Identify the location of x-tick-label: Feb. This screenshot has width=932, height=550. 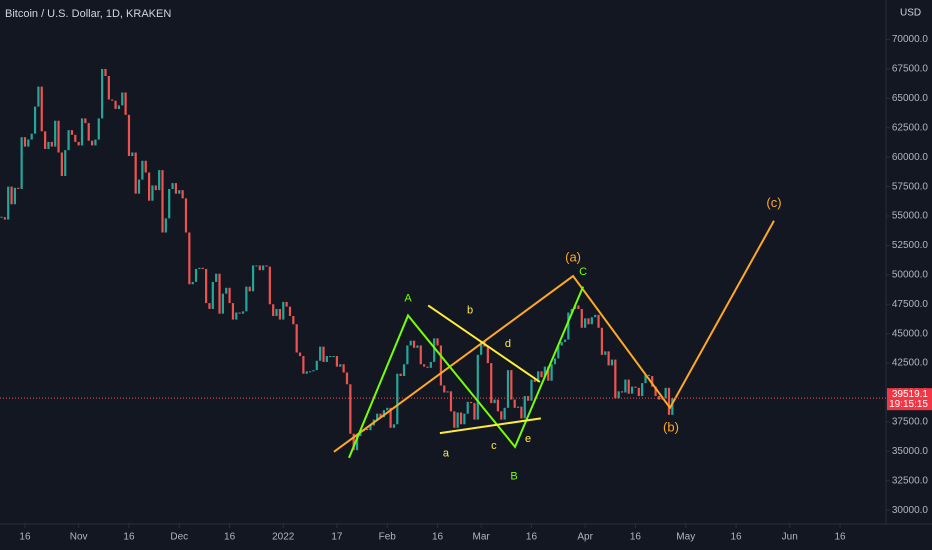
(388, 537).